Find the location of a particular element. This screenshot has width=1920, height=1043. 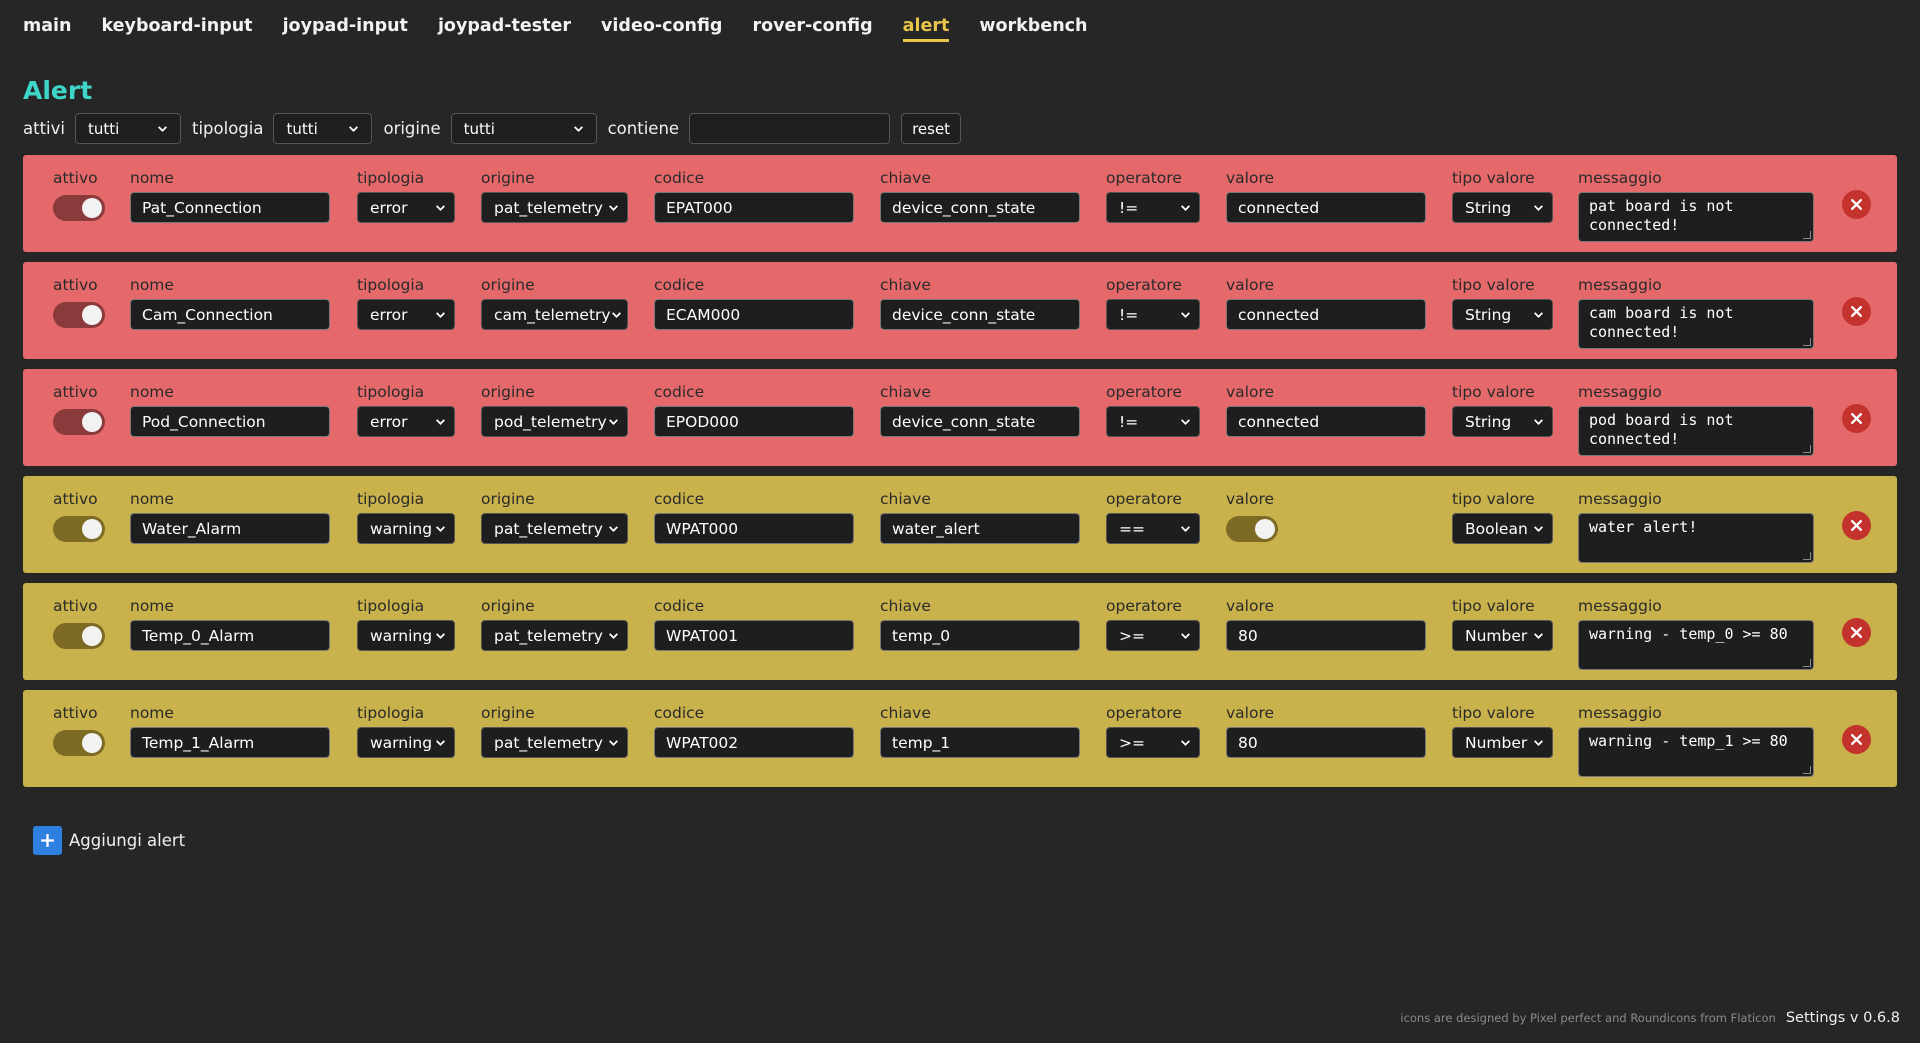

tab-main: main is located at coordinates (47, 26).